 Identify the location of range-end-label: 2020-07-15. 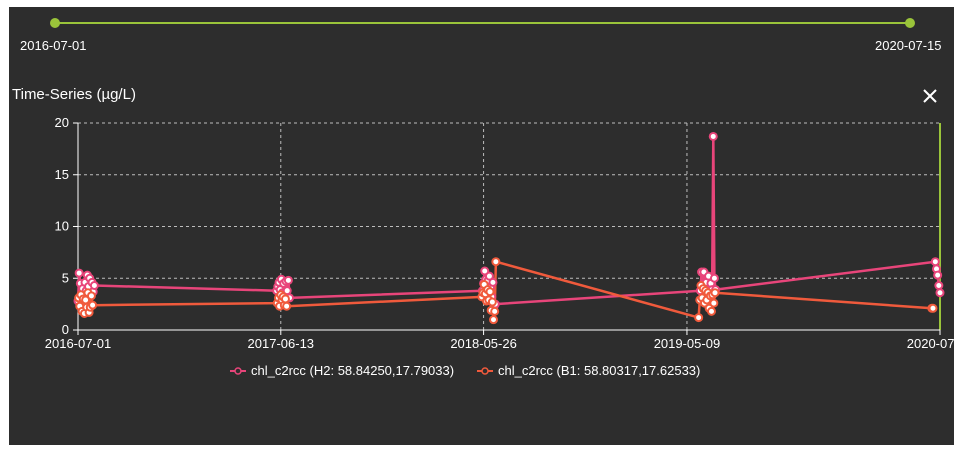
(908, 45).